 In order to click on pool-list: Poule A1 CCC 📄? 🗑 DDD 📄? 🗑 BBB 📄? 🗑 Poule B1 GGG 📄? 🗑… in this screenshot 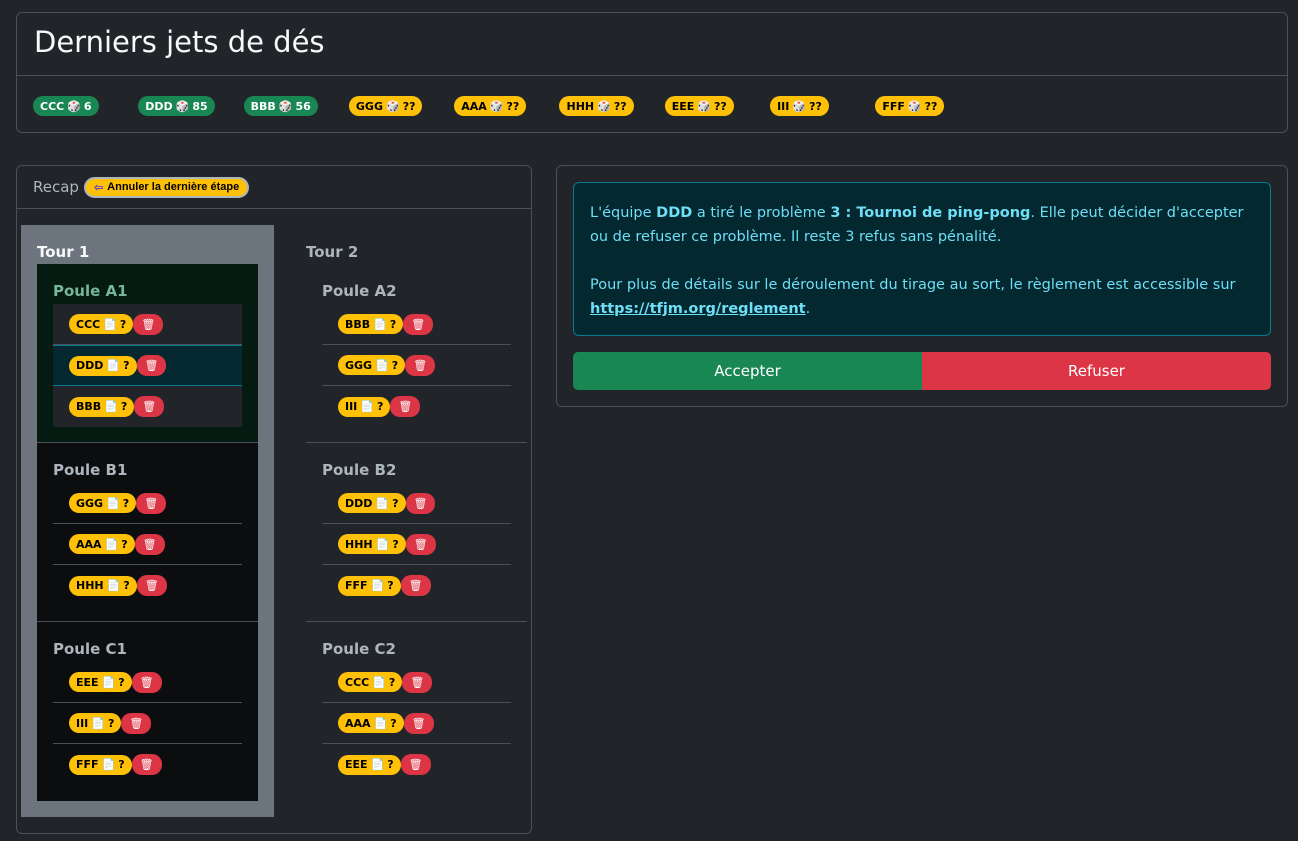, I will do `click(147, 532)`.